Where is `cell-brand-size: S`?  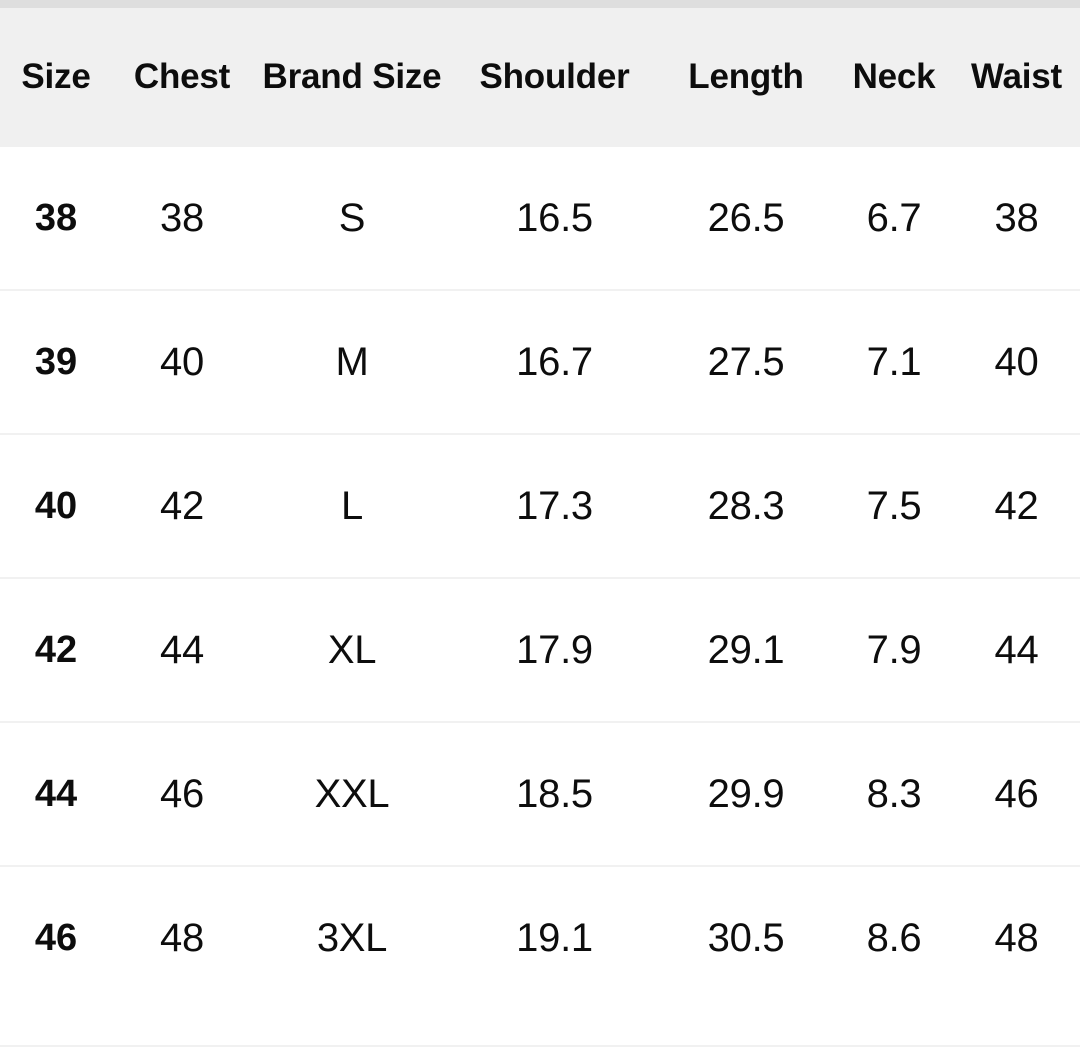
cell-brand-size: S is located at coordinates (352, 218).